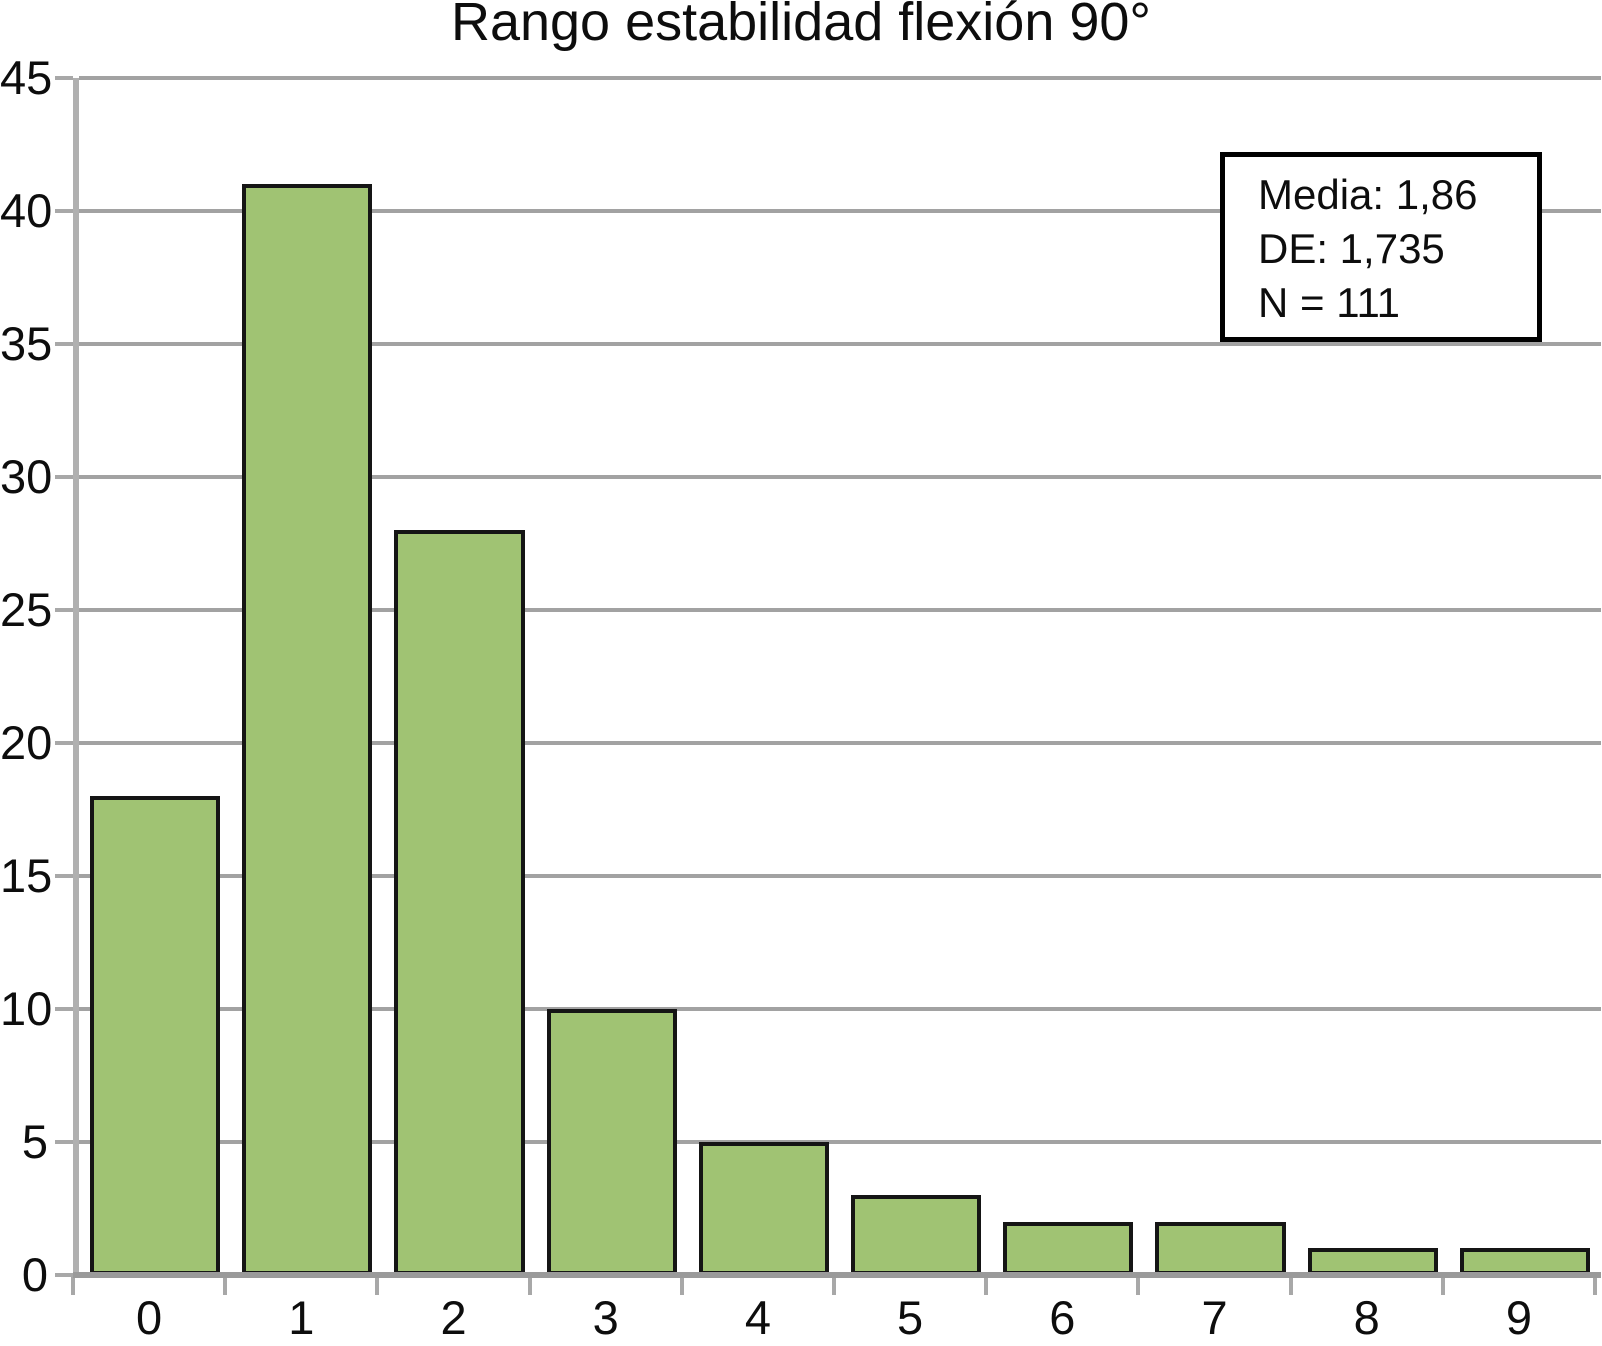  Describe the element at coordinates (801, 26) in the screenshot. I see `chart-title: Rango estabilidad flexión 90°` at that location.